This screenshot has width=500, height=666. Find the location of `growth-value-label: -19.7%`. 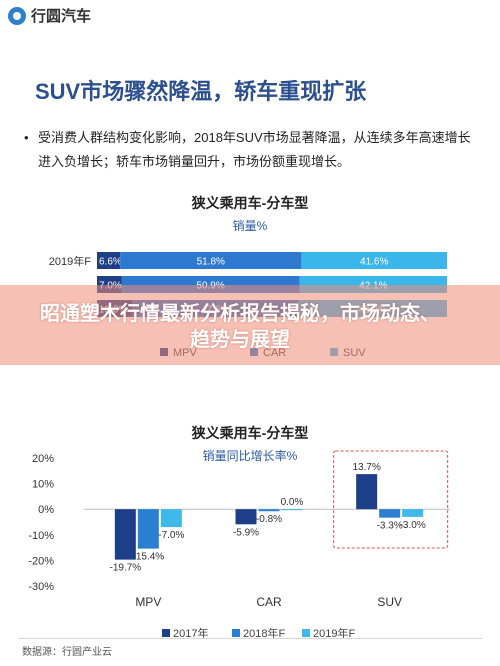

growth-value-label: -19.7% is located at coordinates (125, 568).